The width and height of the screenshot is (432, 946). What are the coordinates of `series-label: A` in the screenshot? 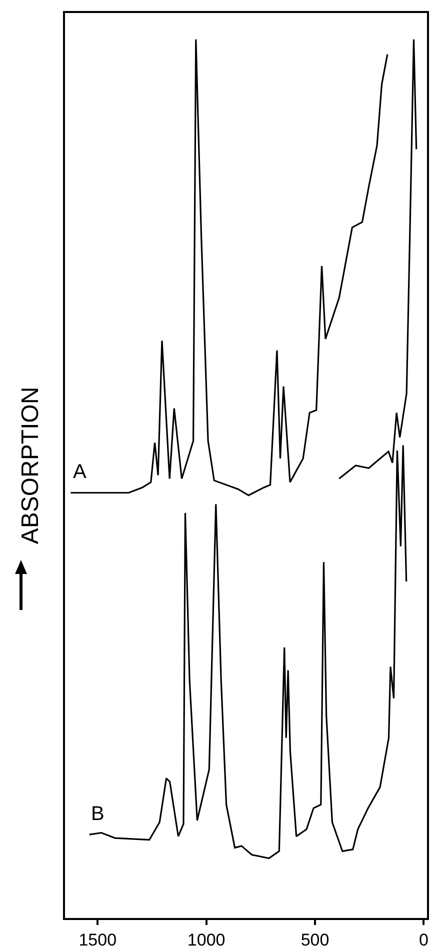 It's located at (80, 472).